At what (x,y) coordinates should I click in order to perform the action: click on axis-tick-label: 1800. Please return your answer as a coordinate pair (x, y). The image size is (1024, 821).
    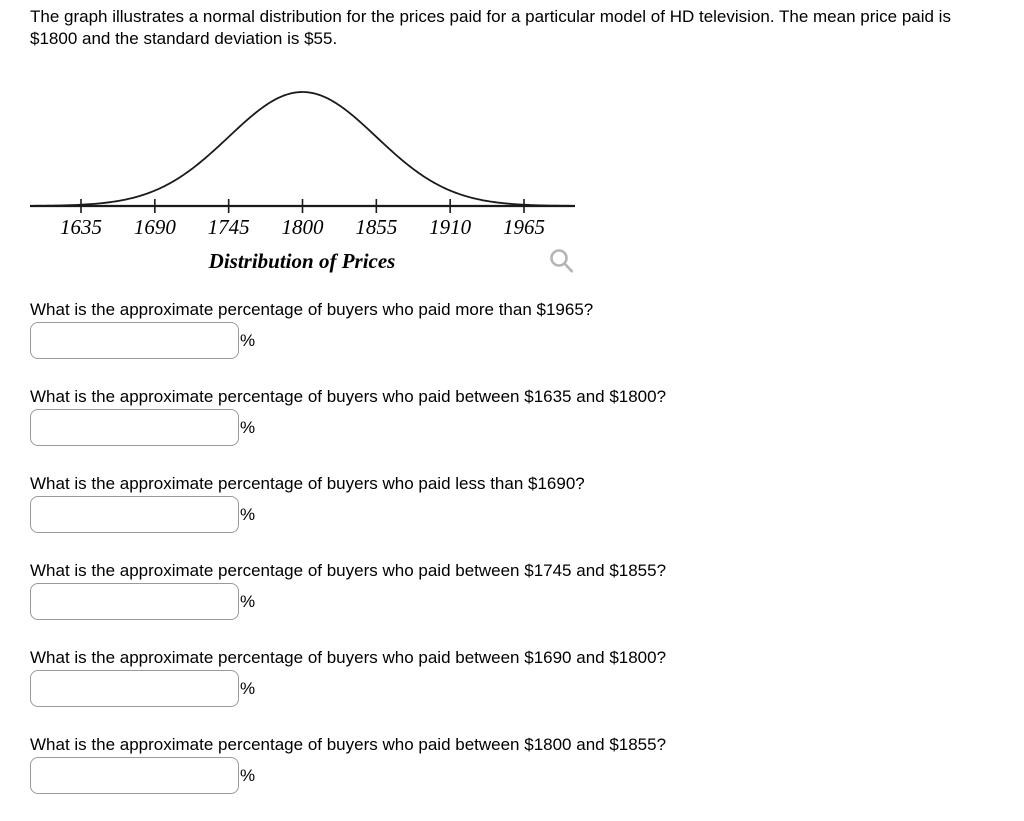
    Looking at the image, I should click on (303, 227).